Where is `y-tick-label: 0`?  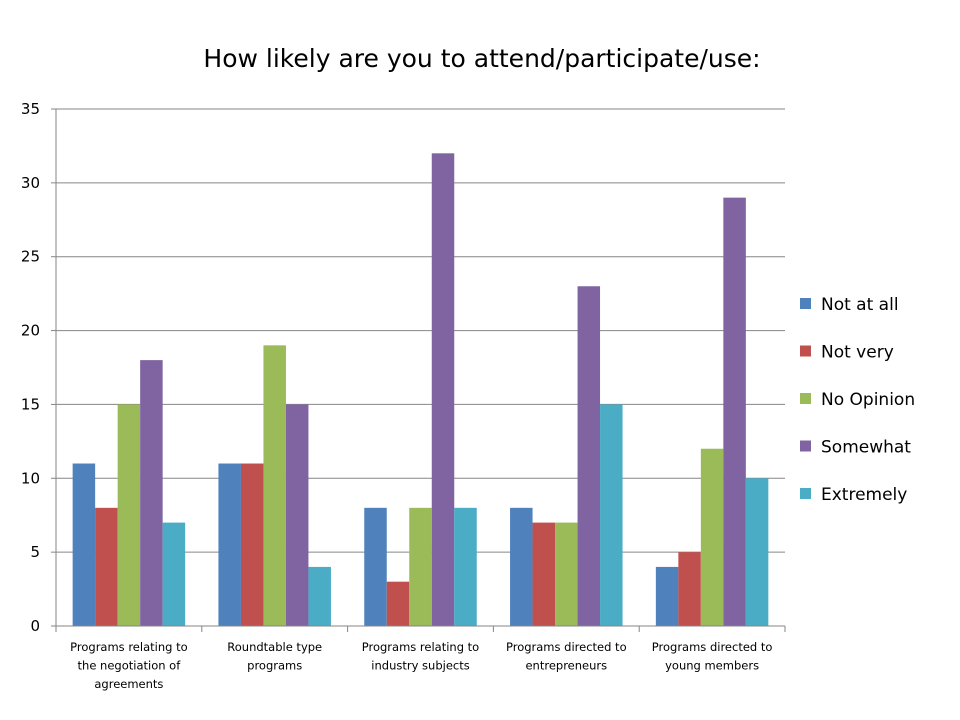
y-tick-label: 0 is located at coordinates (35, 626).